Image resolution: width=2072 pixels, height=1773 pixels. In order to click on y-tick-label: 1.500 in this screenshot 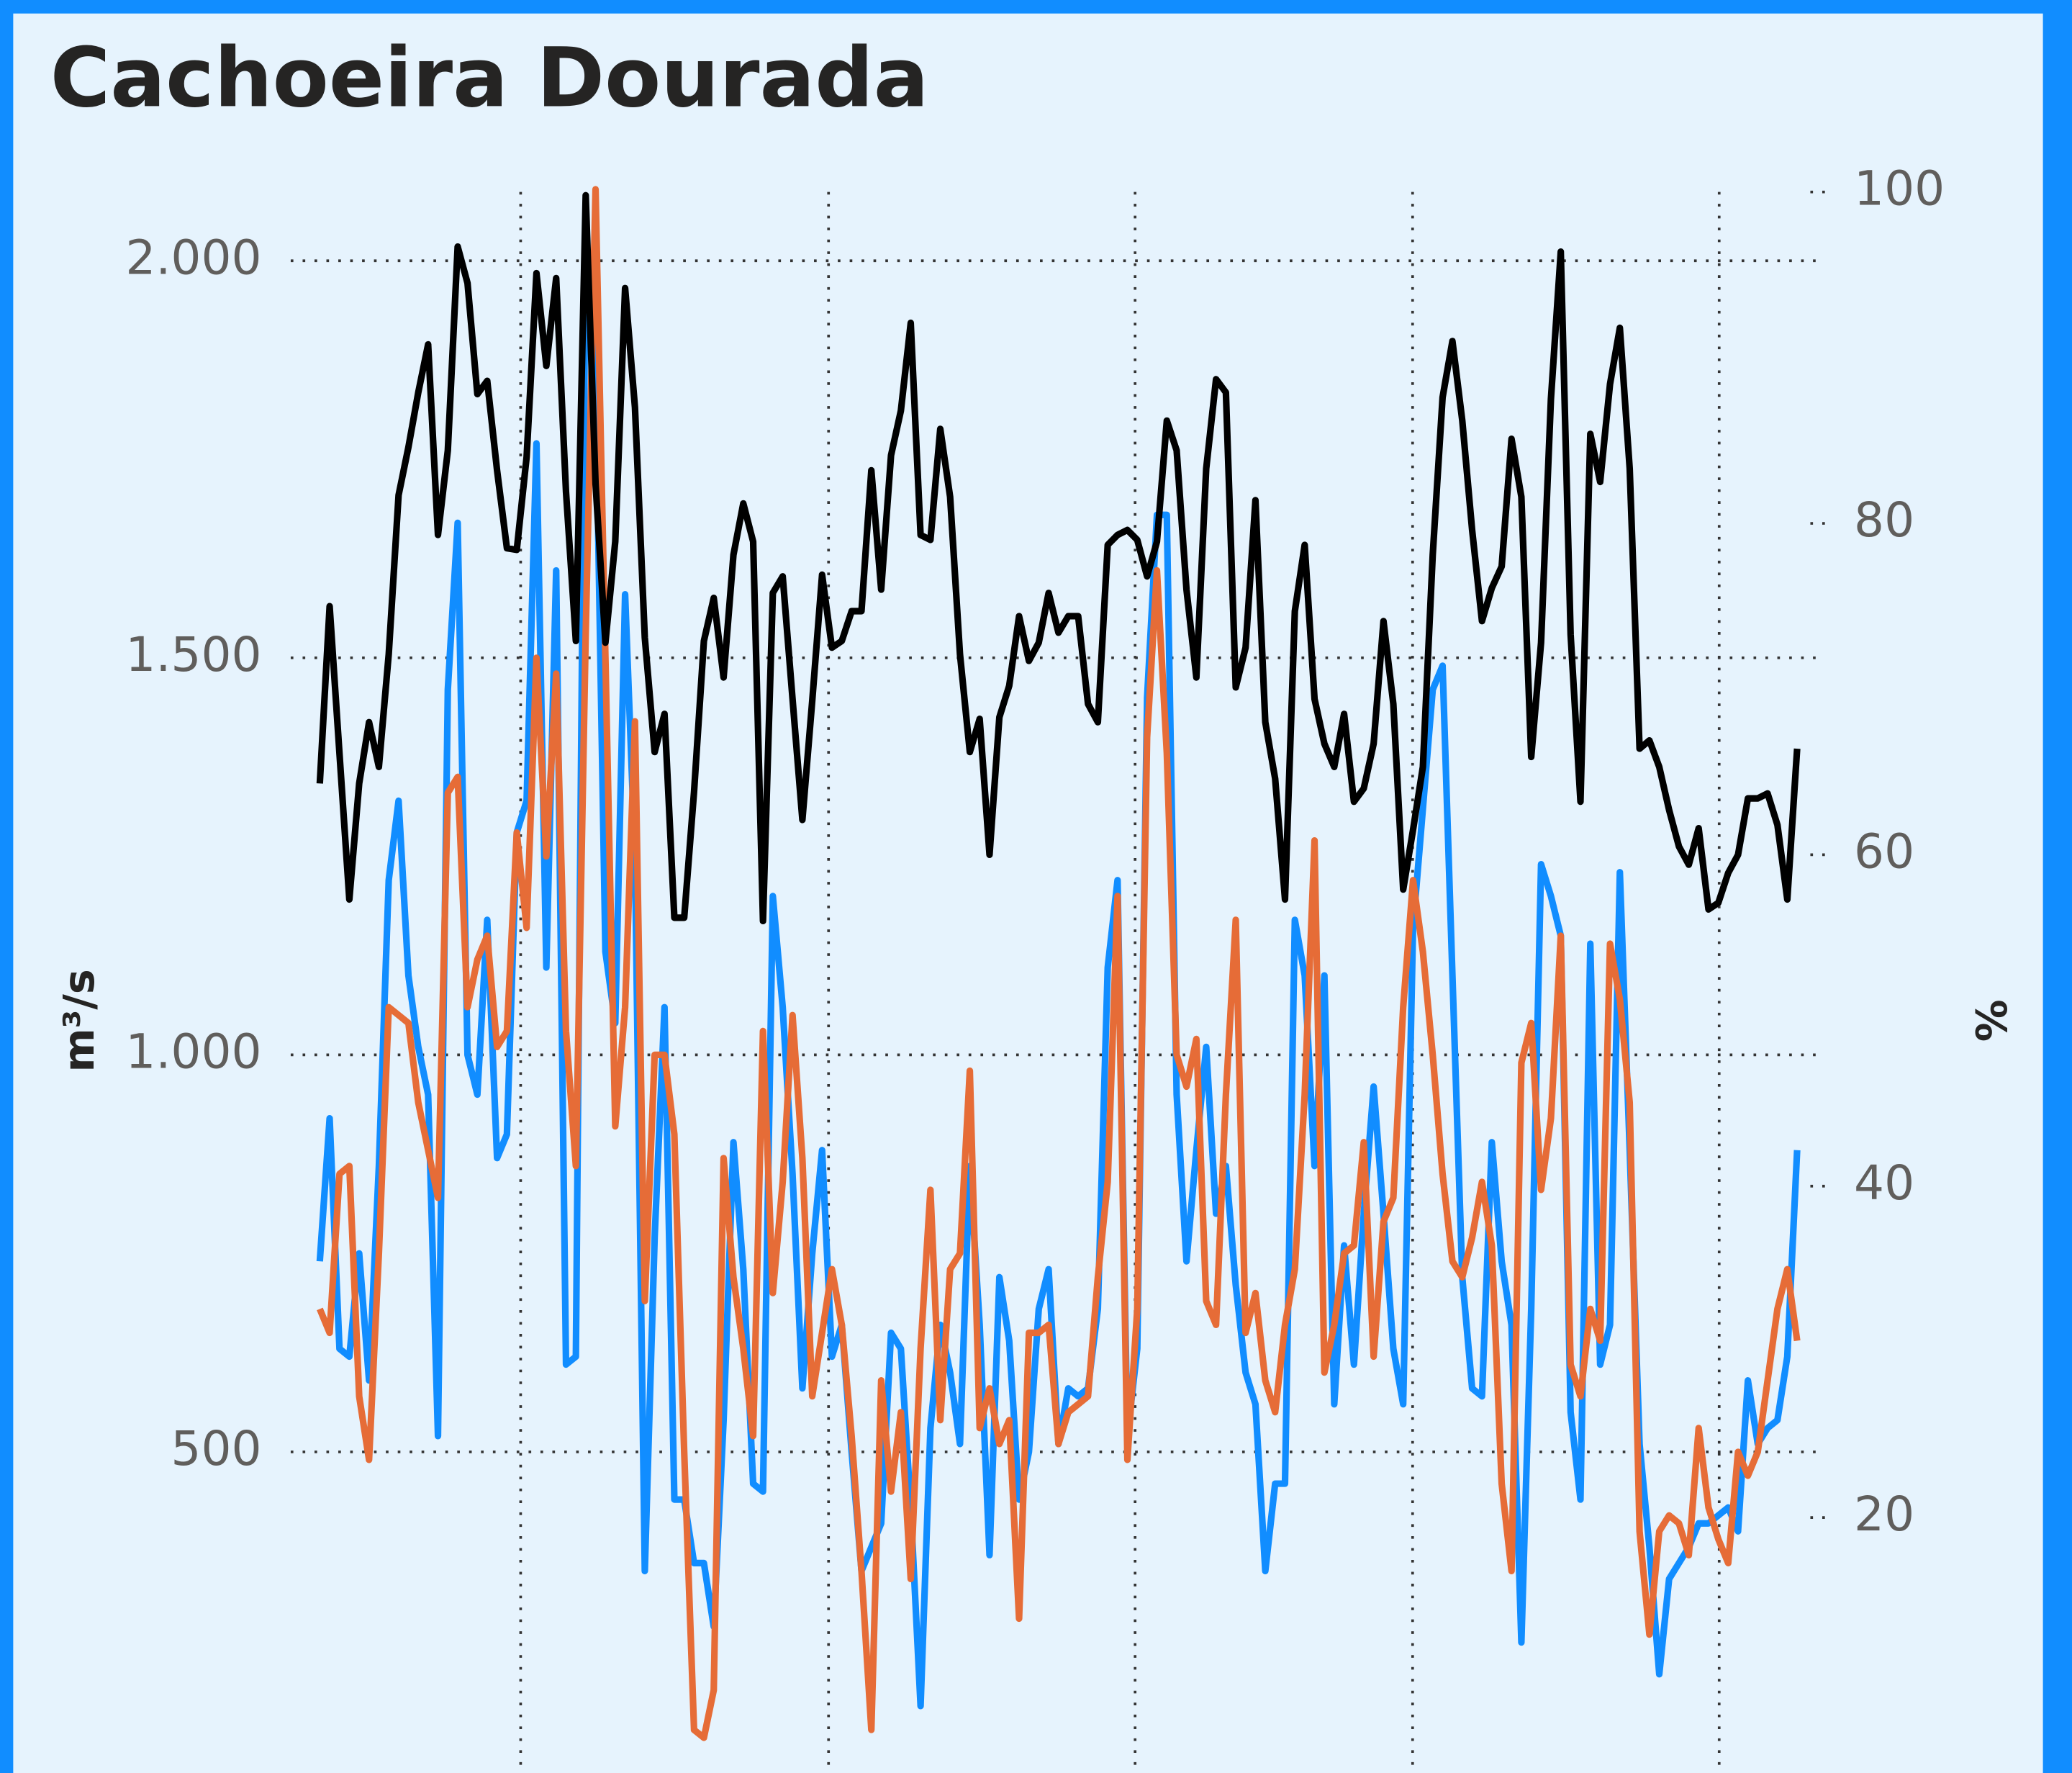, I will do `click(193, 654)`.